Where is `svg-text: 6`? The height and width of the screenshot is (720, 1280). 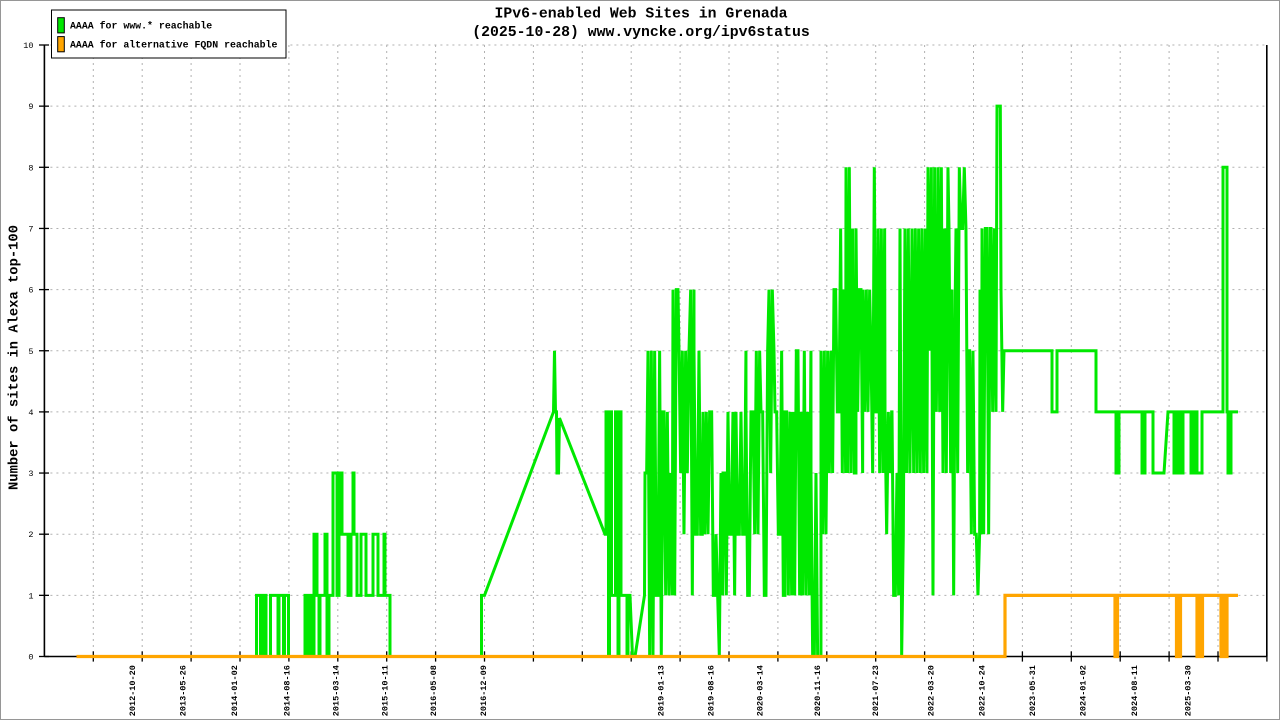
svg-text: 6 is located at coordinates (30, 291).